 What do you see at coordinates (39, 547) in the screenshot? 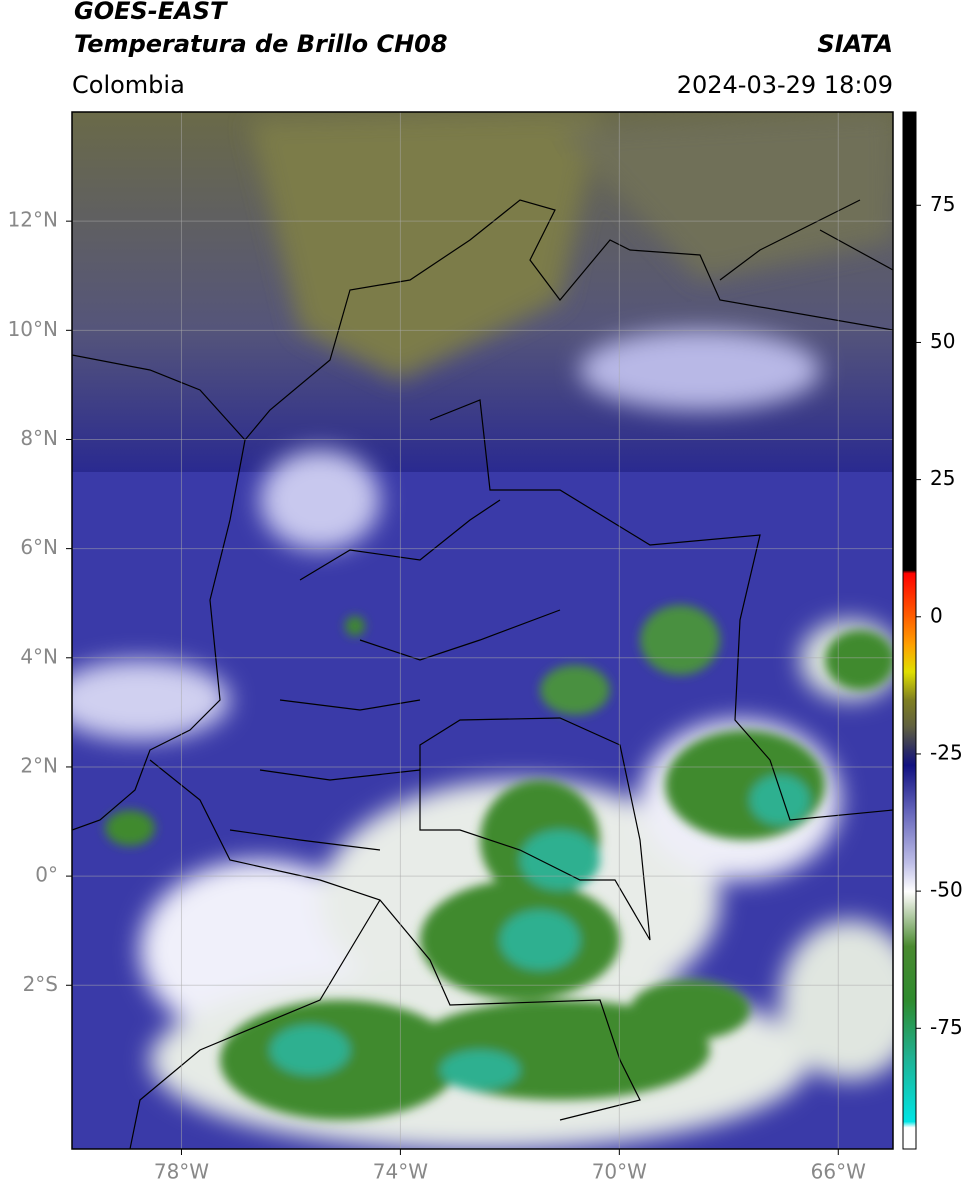
I see `y-tick-label: 6°N` at bounding box center [39, 547].